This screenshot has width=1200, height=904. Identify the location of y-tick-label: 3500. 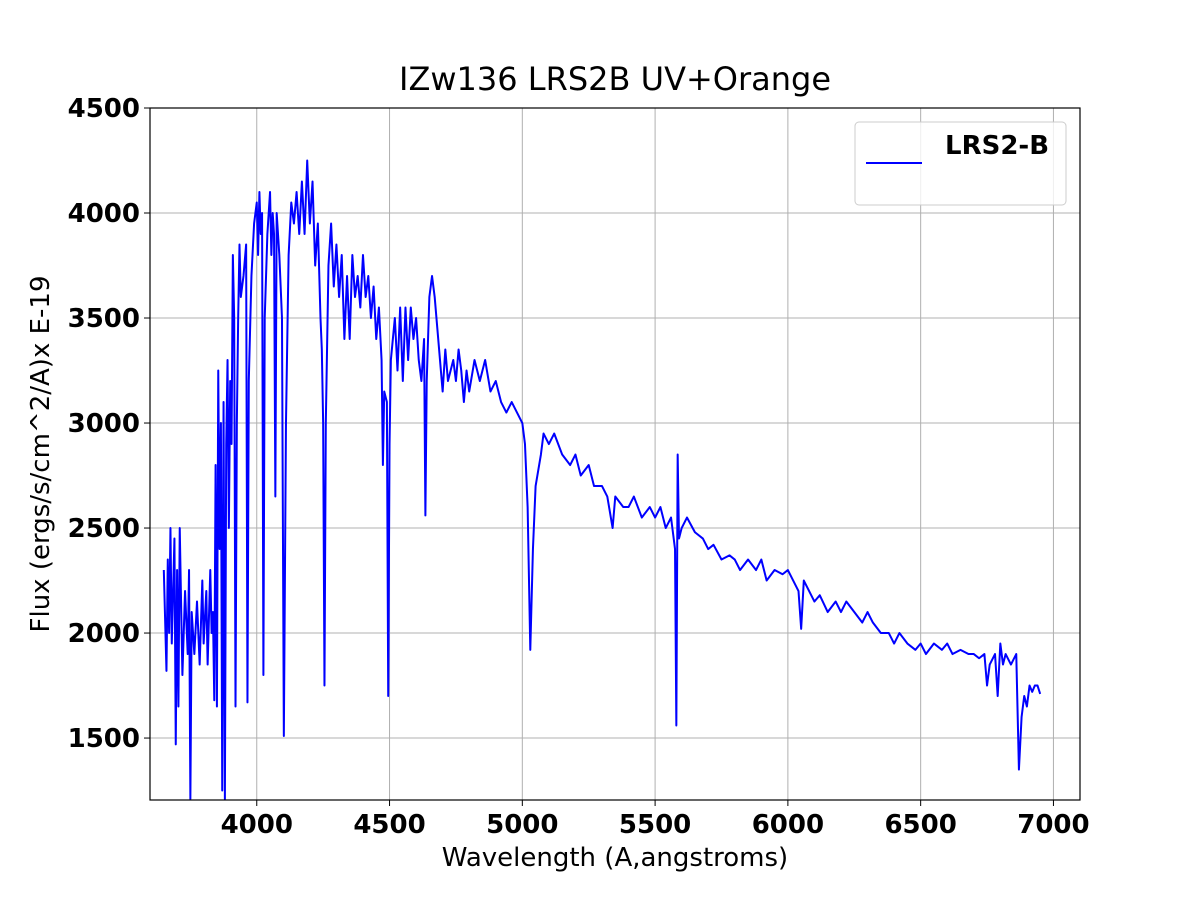
(104, 319).